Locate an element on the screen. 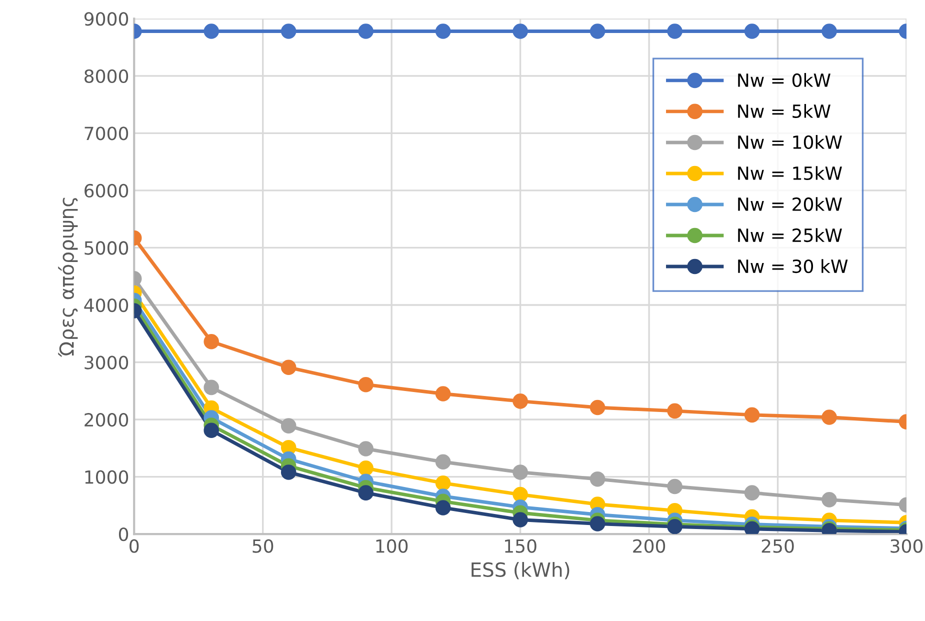  y-tick-label: 4000 is located at coordinates (106, 305).